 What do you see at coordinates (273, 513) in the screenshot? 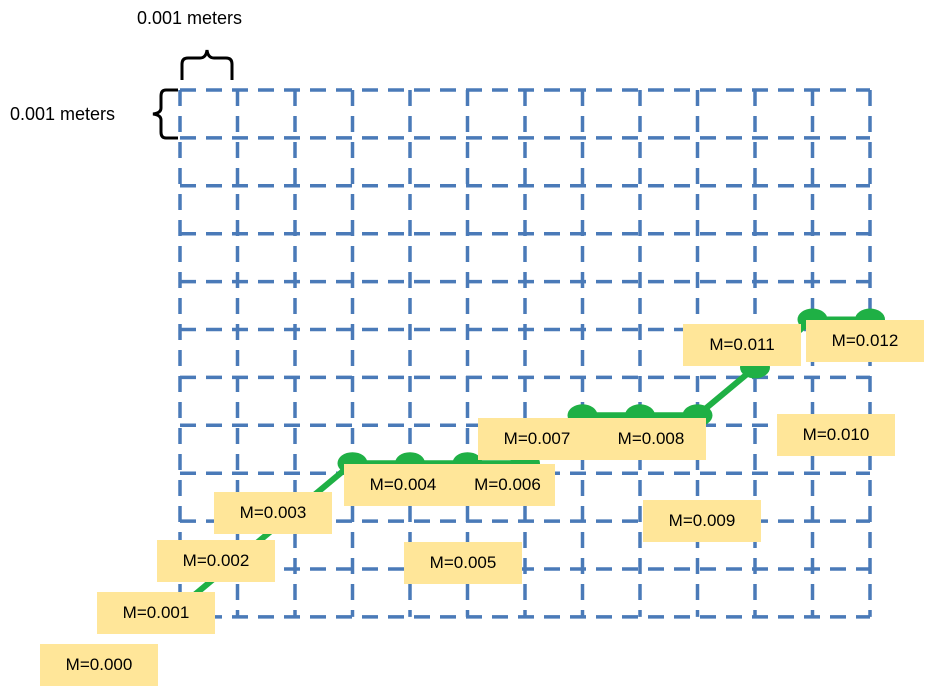
I see `m-value-label: M=0.003` at bounding box center [273, 513].